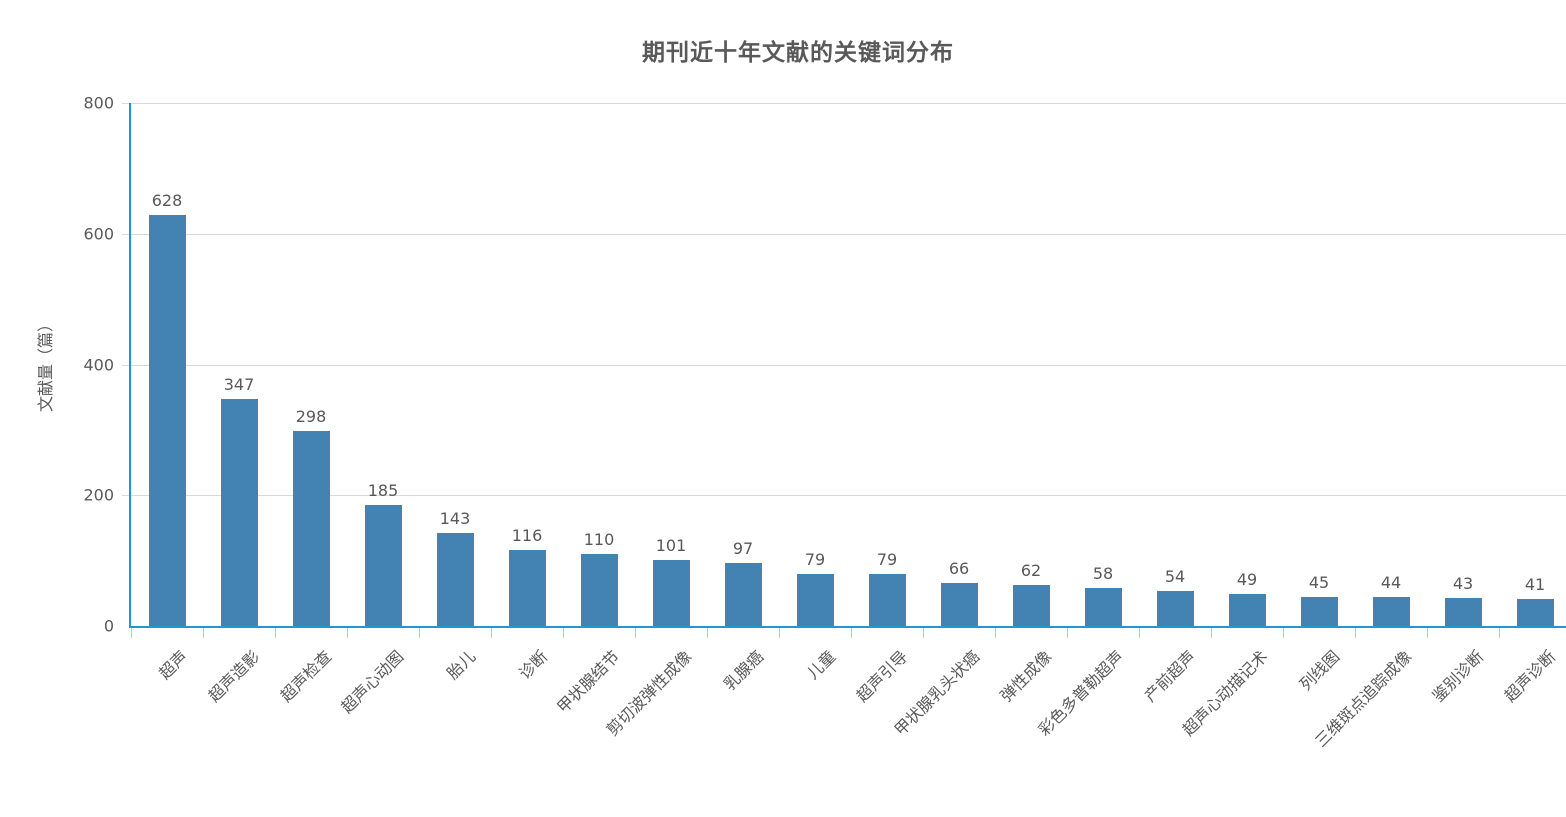  Describe the element at coordinates (167, 201) in the screenshot. I see `bar-value-label: 628` at that location.